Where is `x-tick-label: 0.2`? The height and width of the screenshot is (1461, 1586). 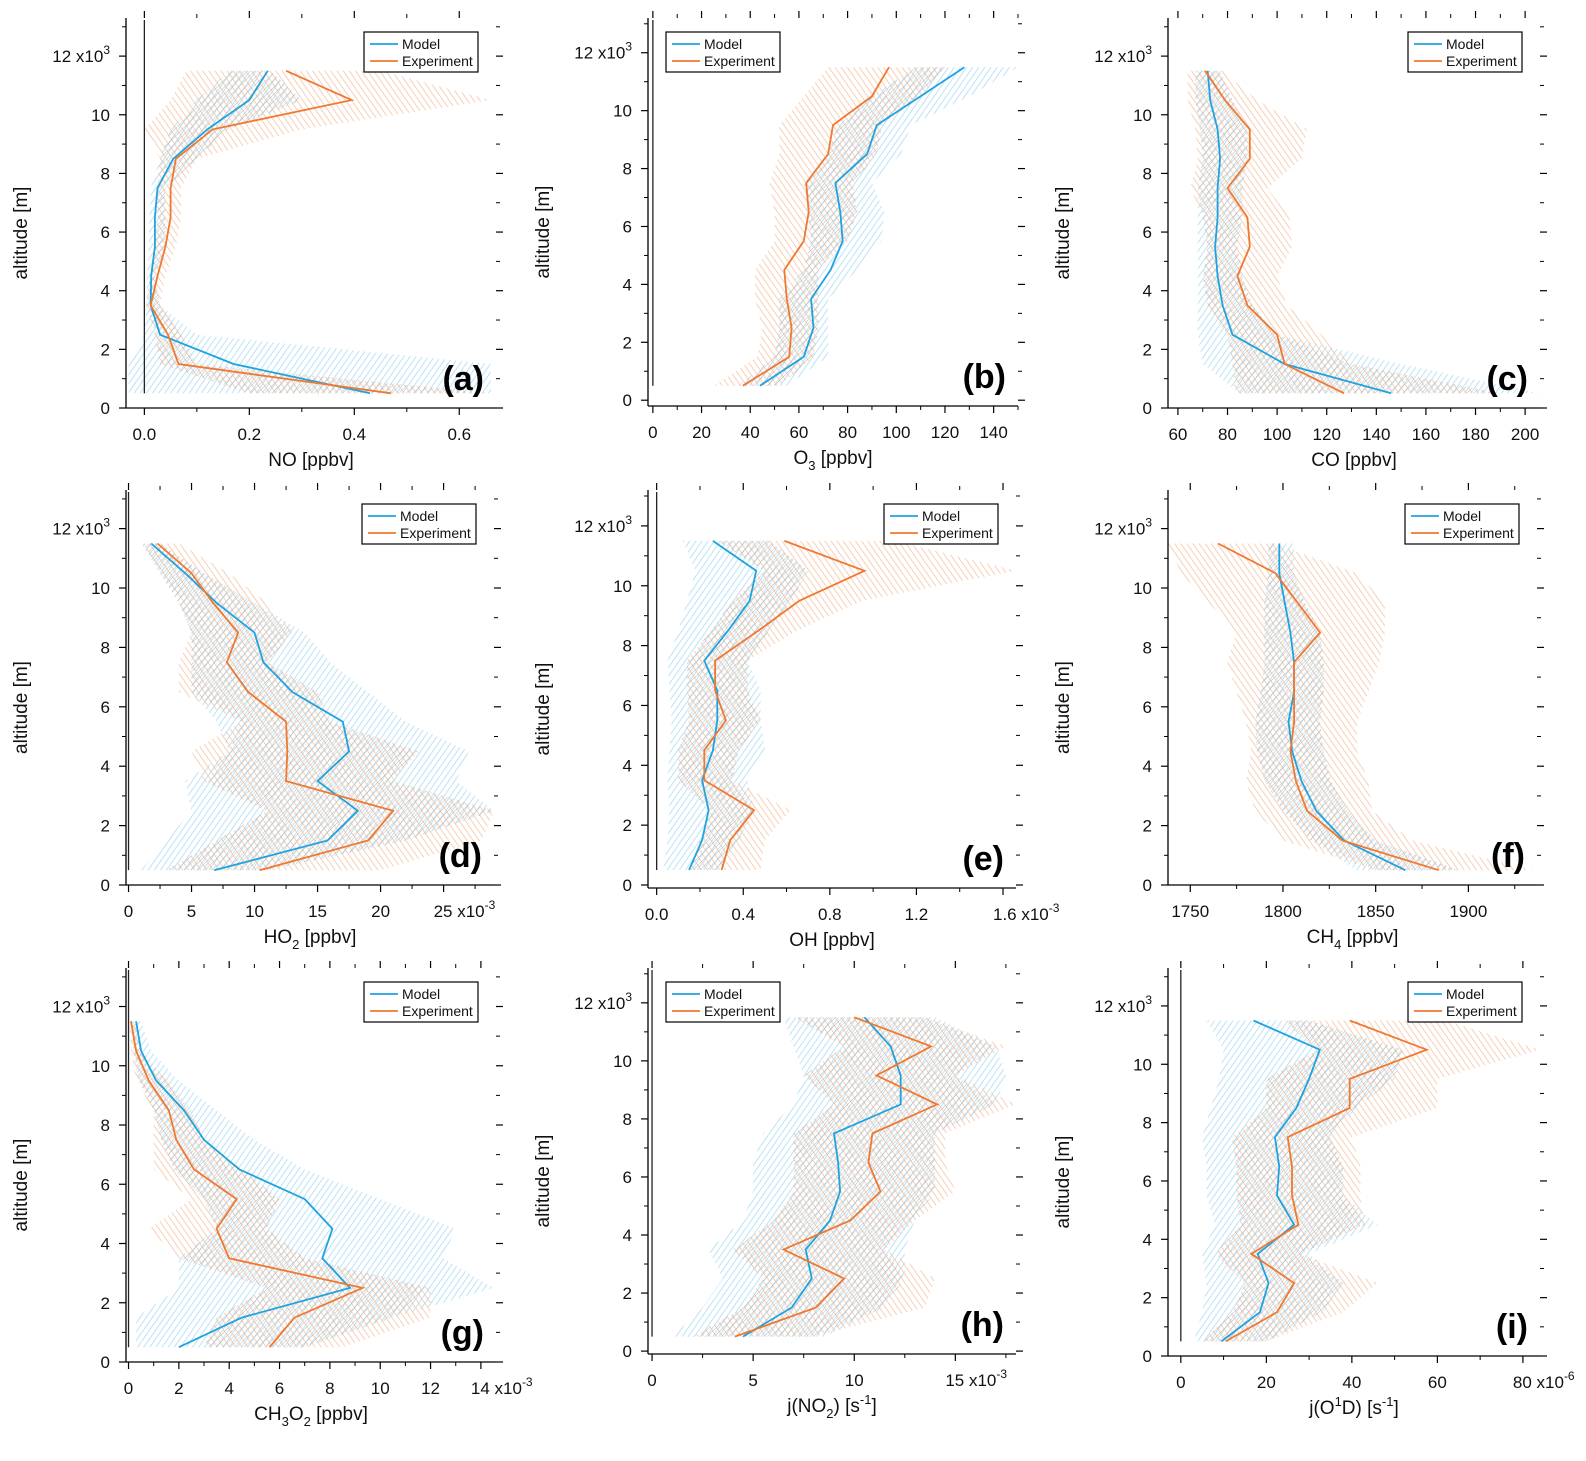 x-tick-label: 0.2 is located at coordinates (250, 434).